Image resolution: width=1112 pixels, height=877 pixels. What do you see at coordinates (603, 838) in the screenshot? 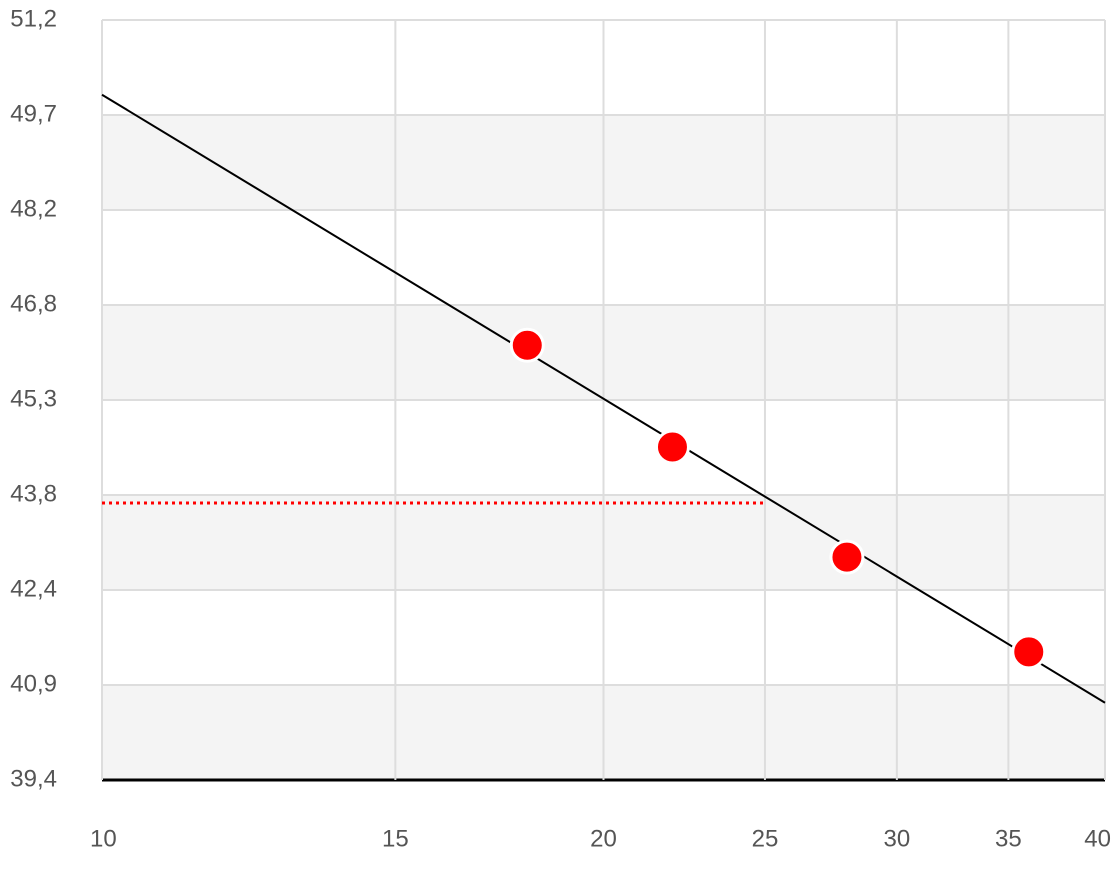
I see `x-tick-label: 20` at bounding box center [603, 838].